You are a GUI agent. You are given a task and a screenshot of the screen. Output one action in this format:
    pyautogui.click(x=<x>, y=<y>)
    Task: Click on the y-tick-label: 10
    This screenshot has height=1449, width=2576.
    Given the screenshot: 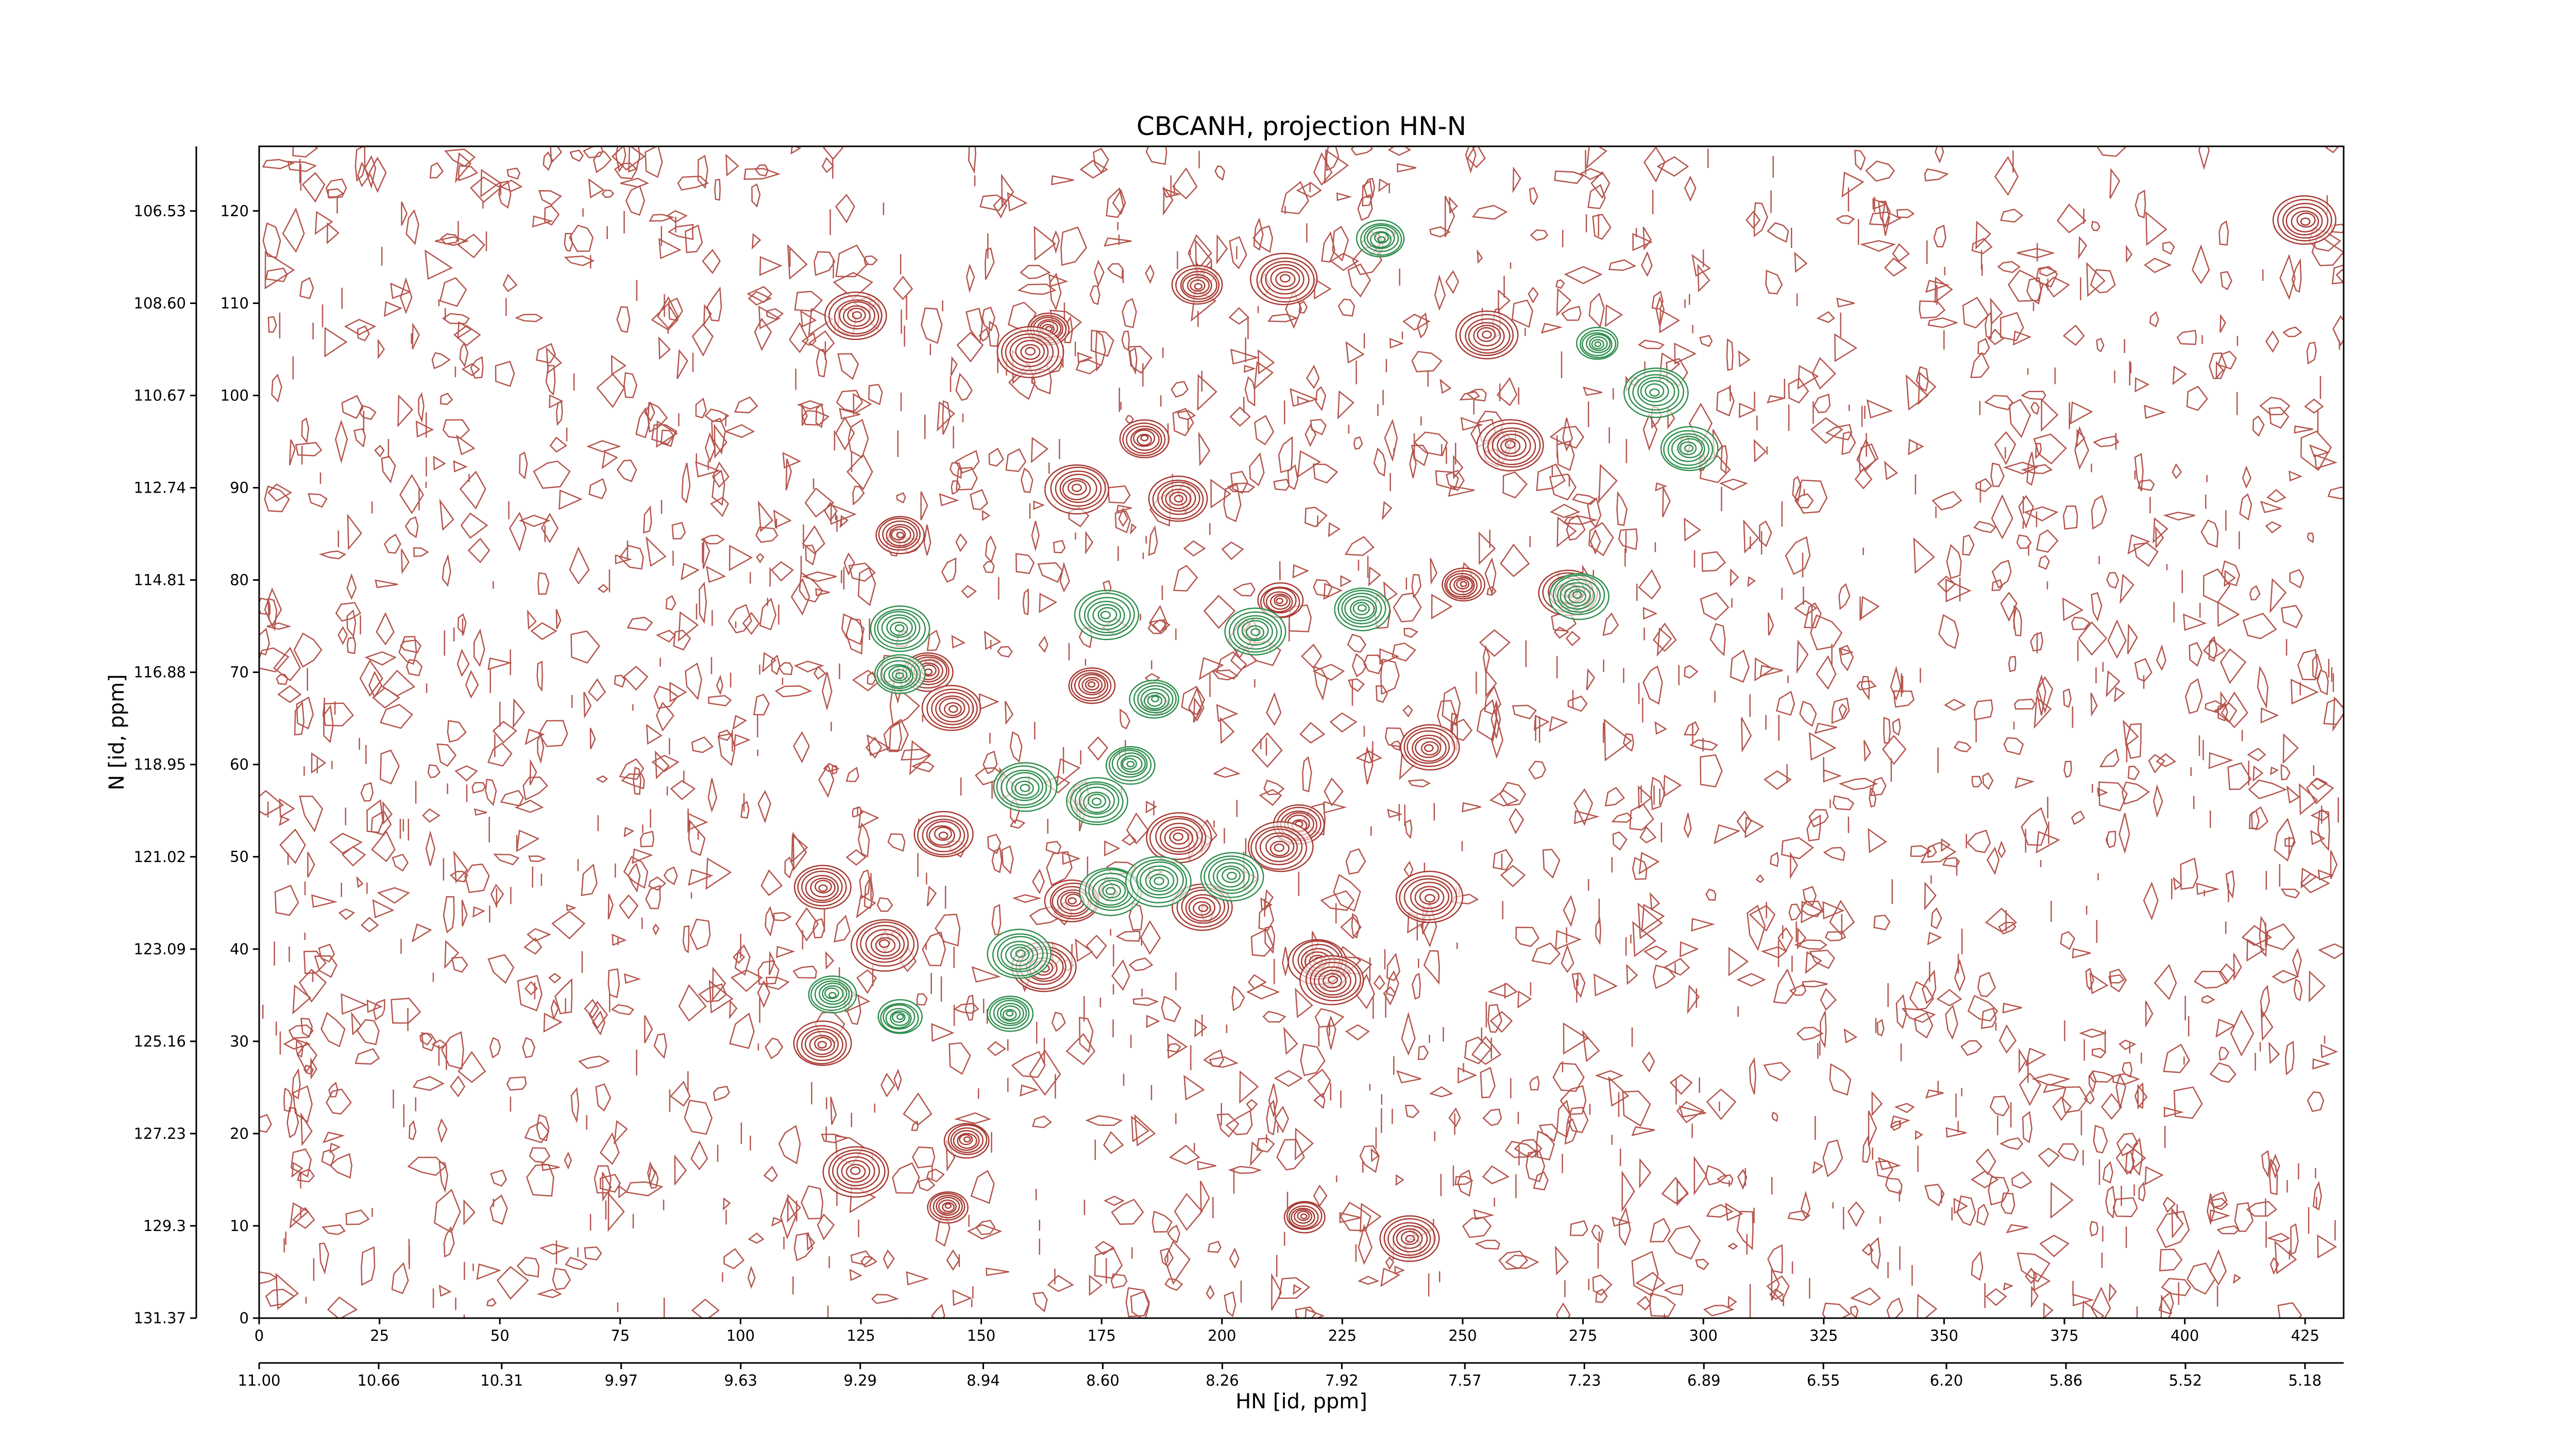 What is the action you would take?
    pyautogui.click(x=239, y=1226)
    